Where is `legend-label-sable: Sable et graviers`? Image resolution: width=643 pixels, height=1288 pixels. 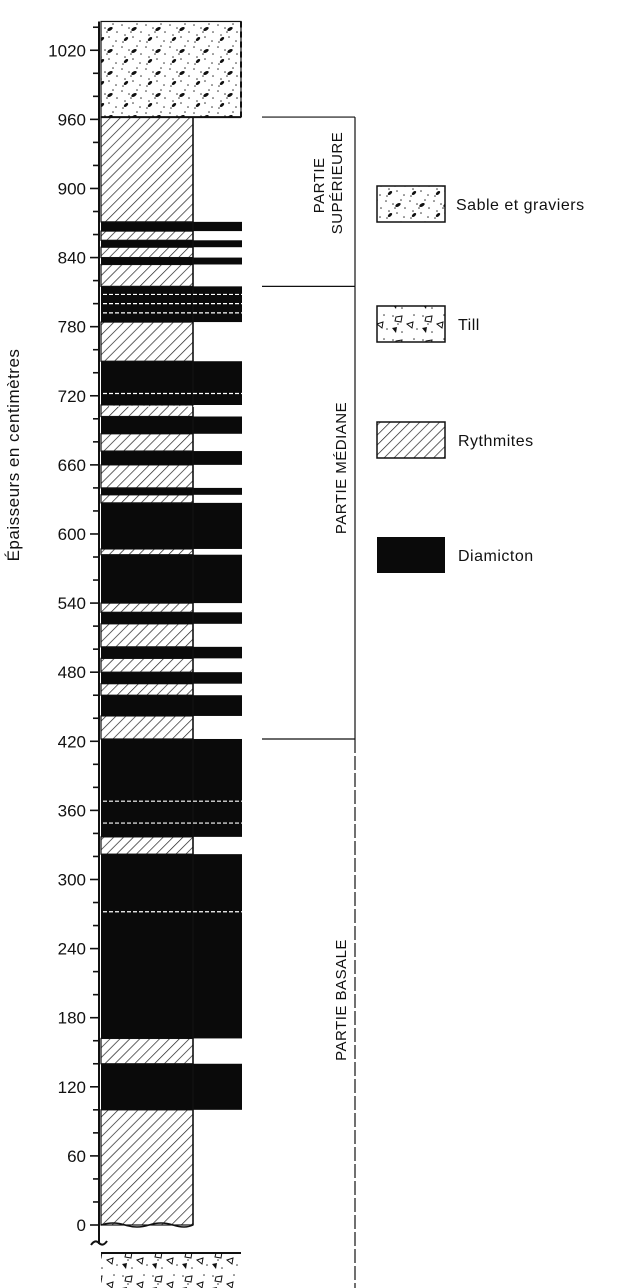
legend-label-sable: Sable et graviers is located at coordinates (520, 205).